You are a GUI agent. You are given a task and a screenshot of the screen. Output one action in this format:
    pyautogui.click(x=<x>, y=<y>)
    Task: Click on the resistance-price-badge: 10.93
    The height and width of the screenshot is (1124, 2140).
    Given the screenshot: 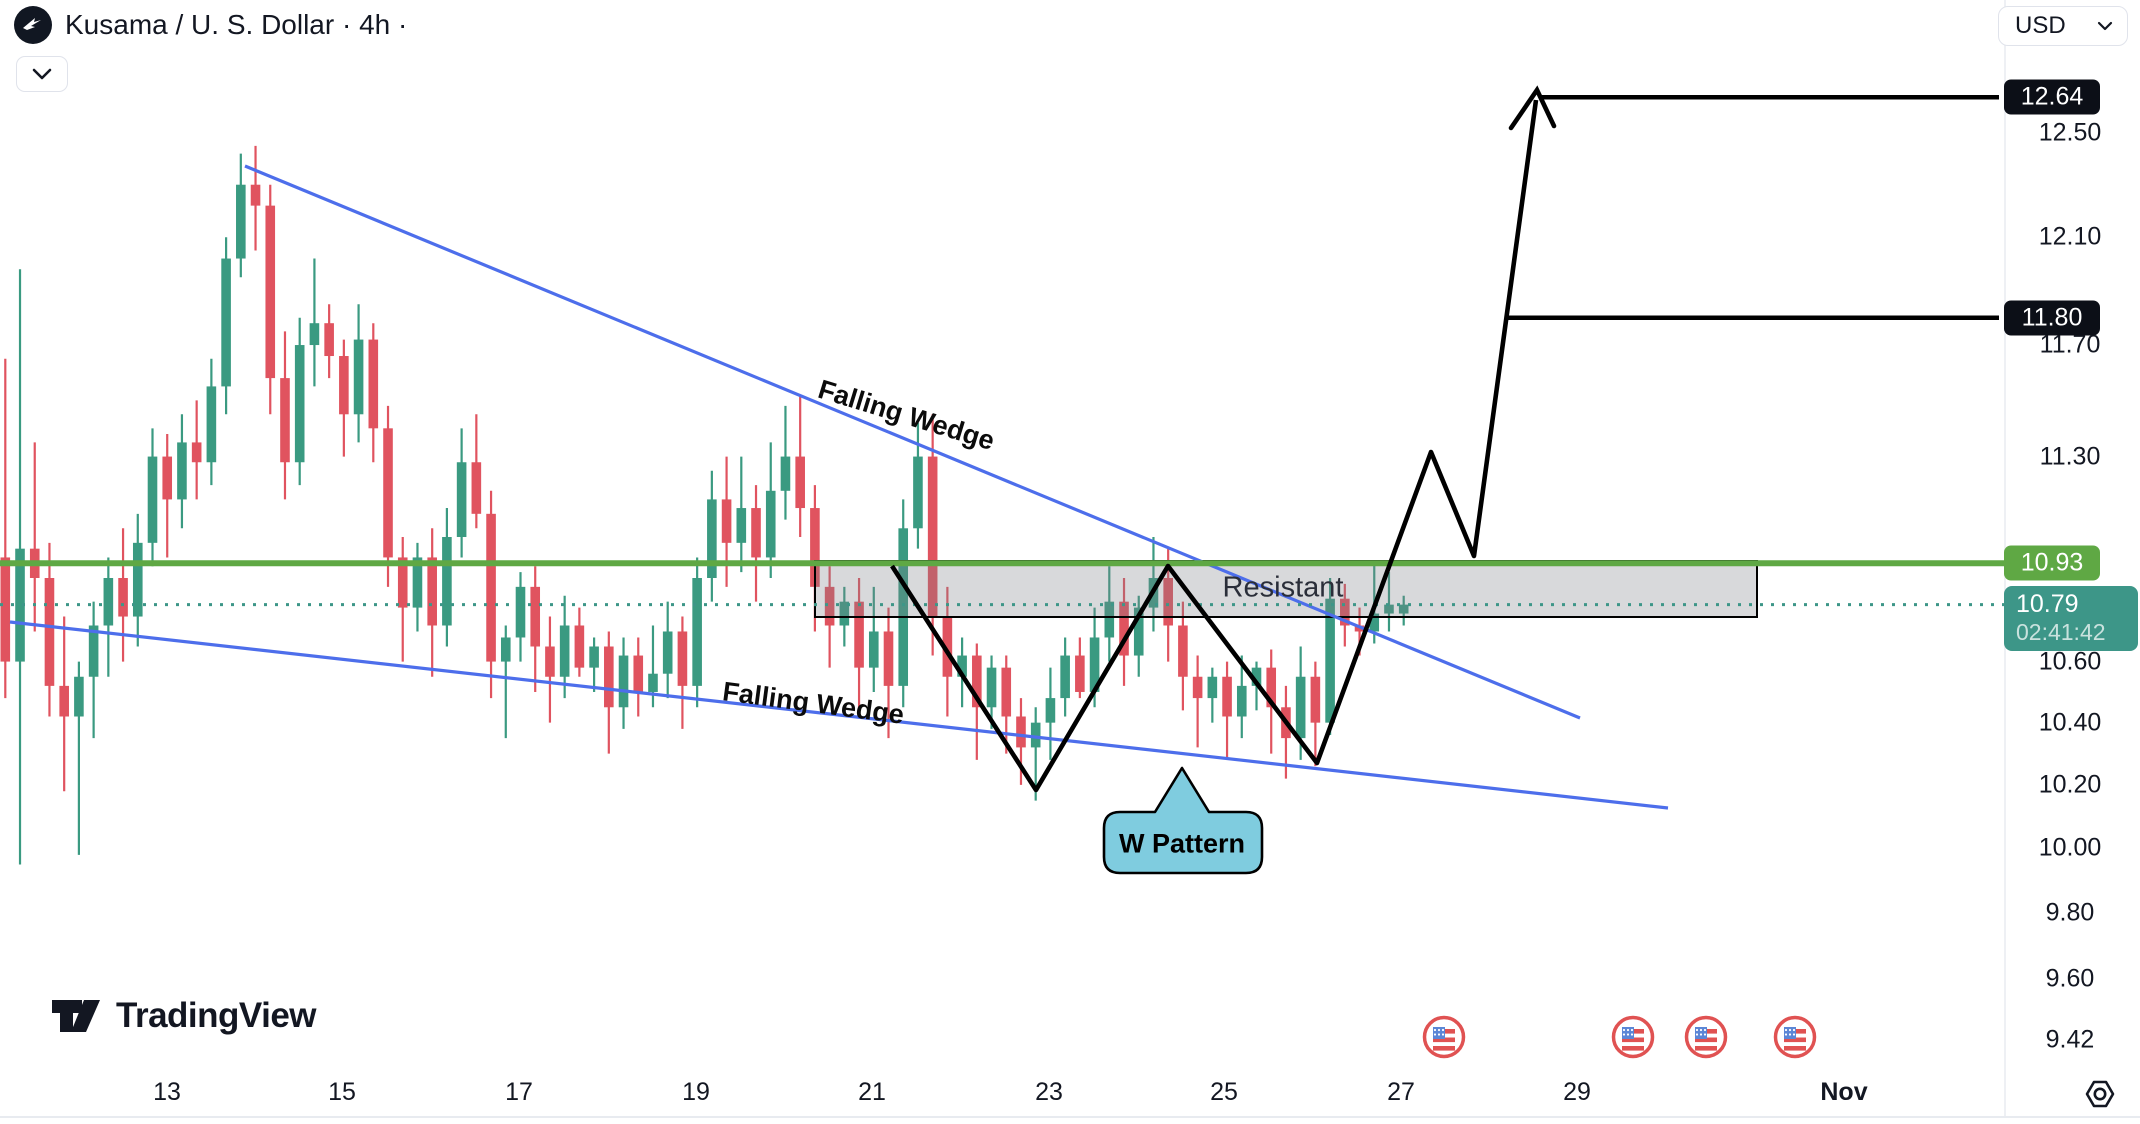 What is the action you would take?
    pyautogui.click(x=2052, y=563)
    